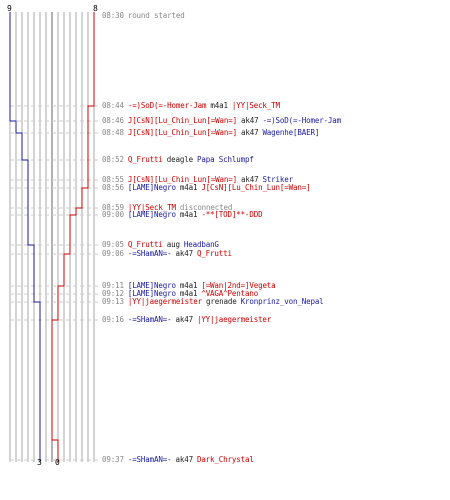 Image resolution: width=450 pixels, height=500 pixels. I want to click on event-part: HeadbanG, so click(201, 244).